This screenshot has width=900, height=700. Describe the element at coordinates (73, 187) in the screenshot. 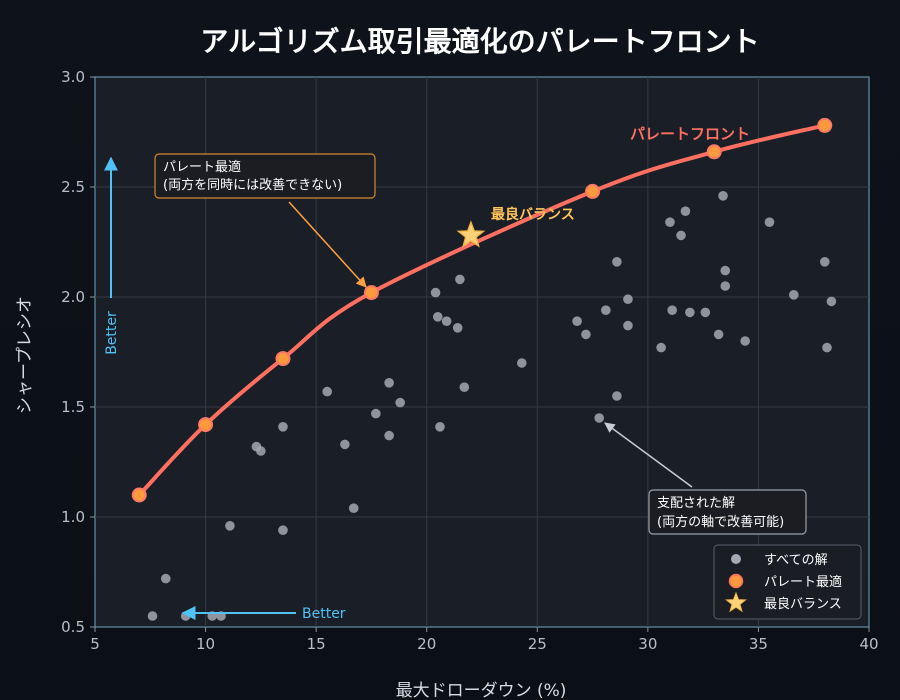

I see `y-tick-label: 2.5` at that location.